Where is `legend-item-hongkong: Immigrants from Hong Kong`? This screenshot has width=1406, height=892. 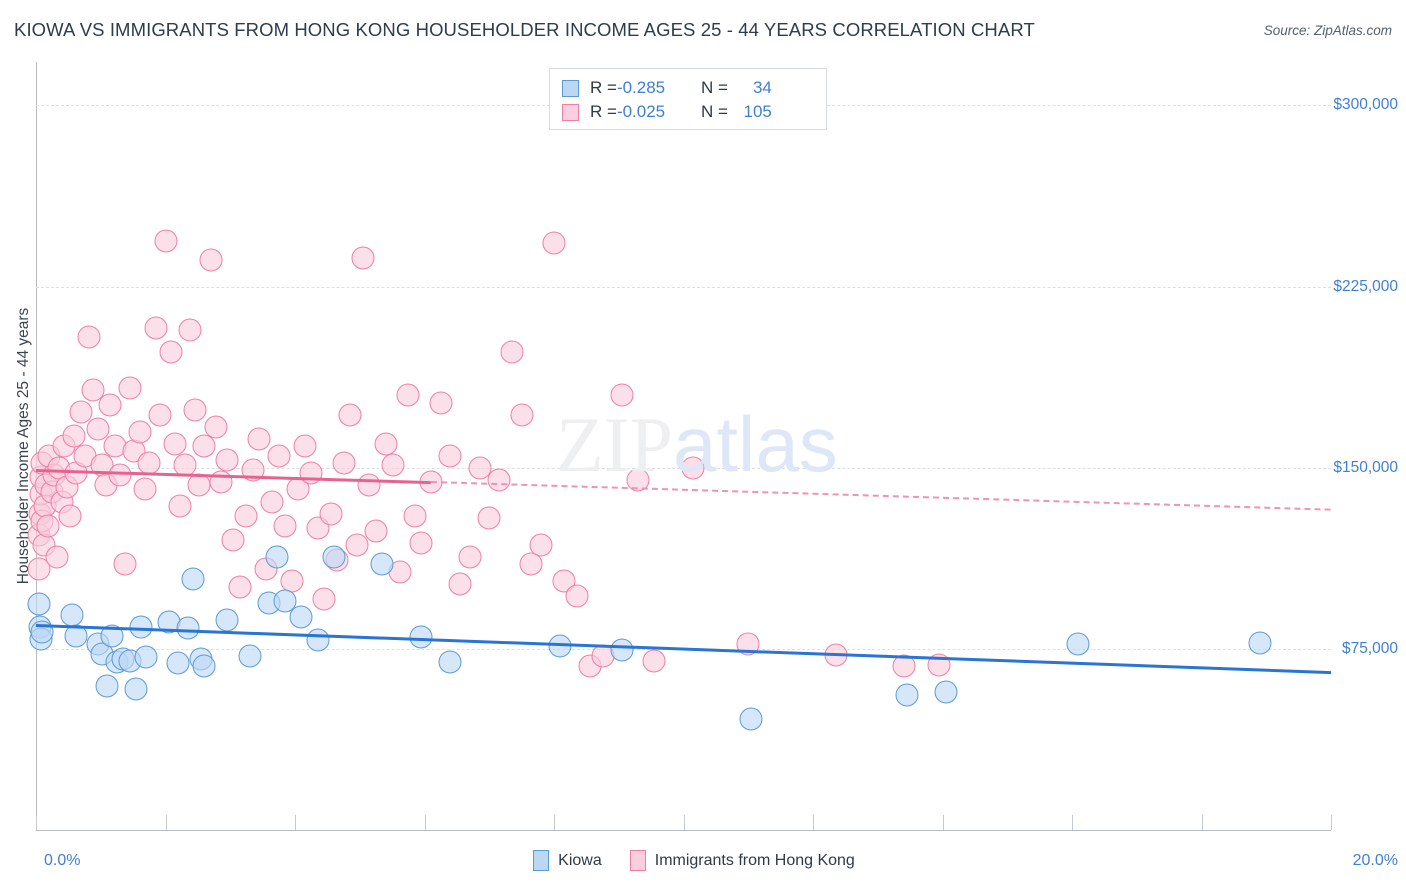 legend-item-hongkong: Immigrants from Hong Kong is located at coordinates (742, 860).